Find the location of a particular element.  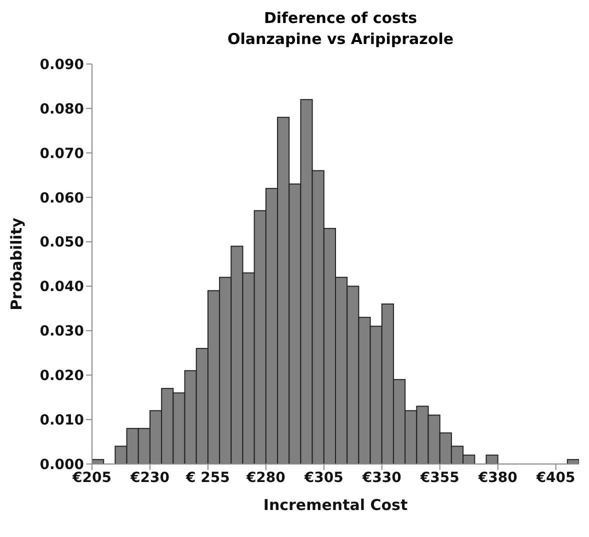

x-tick-label: €280 is located at coordinates (265, 478).